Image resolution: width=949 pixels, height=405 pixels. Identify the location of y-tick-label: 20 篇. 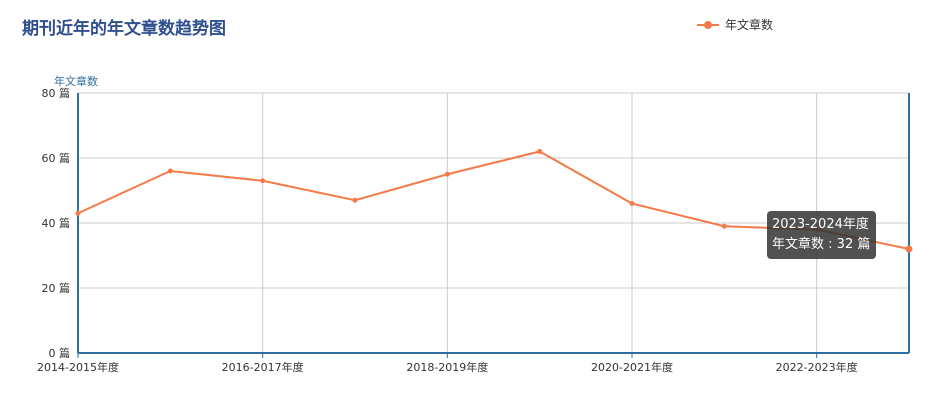
(56, 288).